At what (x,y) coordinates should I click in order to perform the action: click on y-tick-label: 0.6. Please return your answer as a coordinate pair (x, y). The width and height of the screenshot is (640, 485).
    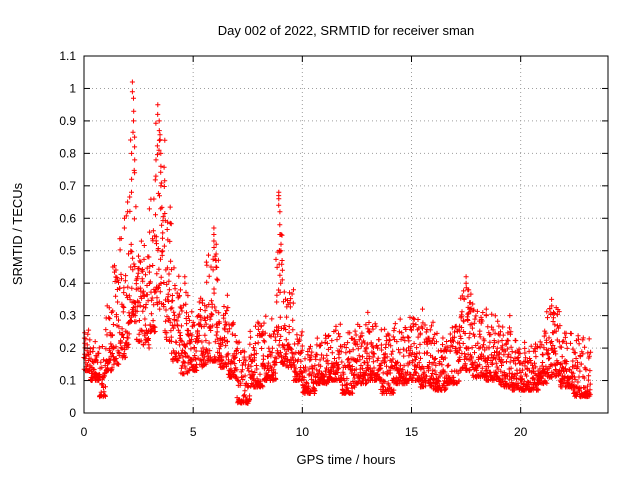
    Looking at the image, I should click on (67, 218).